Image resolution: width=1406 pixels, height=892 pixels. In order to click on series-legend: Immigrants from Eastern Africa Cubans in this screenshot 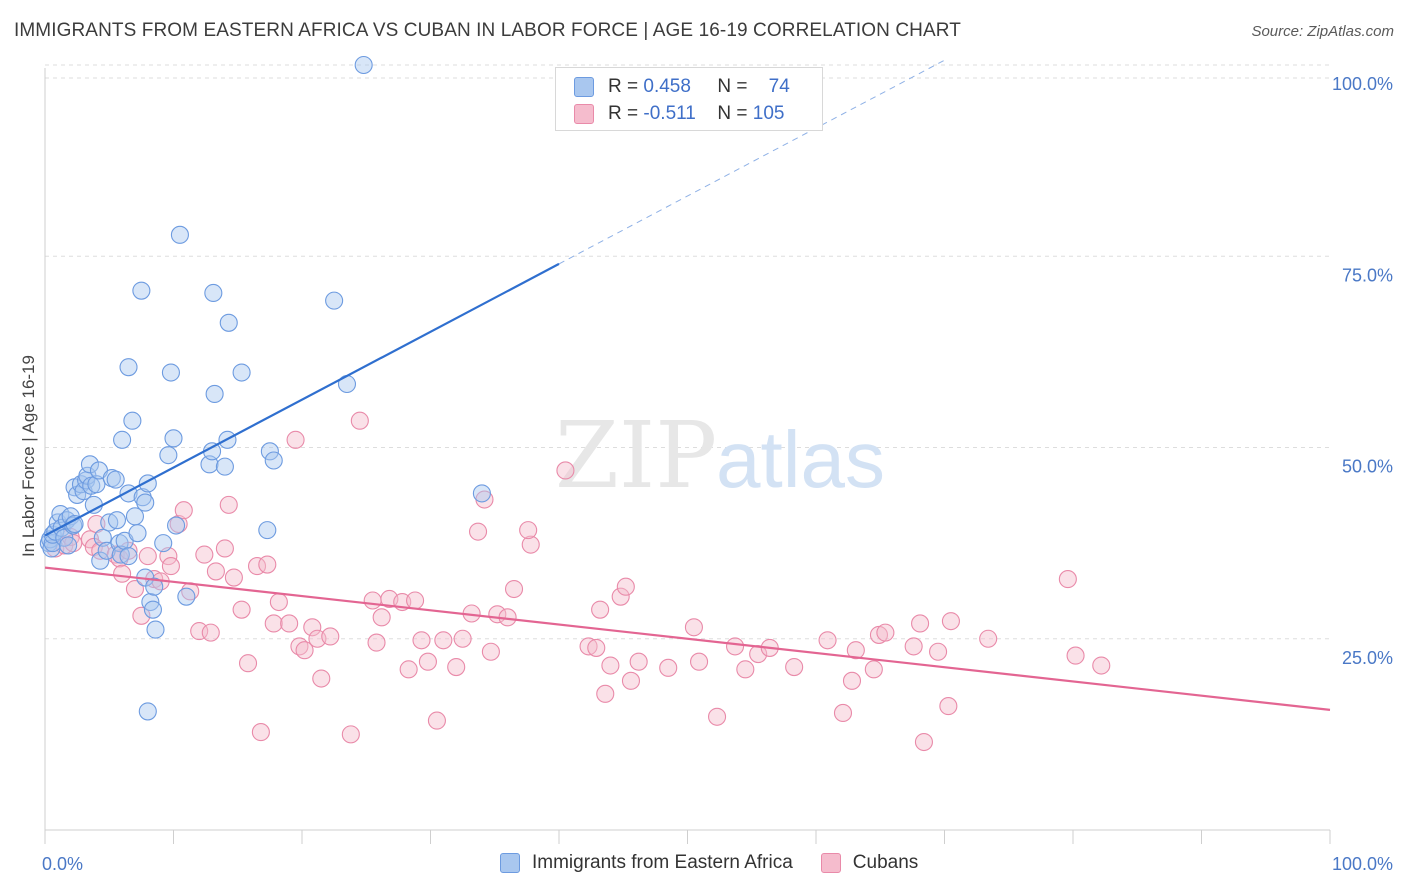, I will do `click(723, 863)`.